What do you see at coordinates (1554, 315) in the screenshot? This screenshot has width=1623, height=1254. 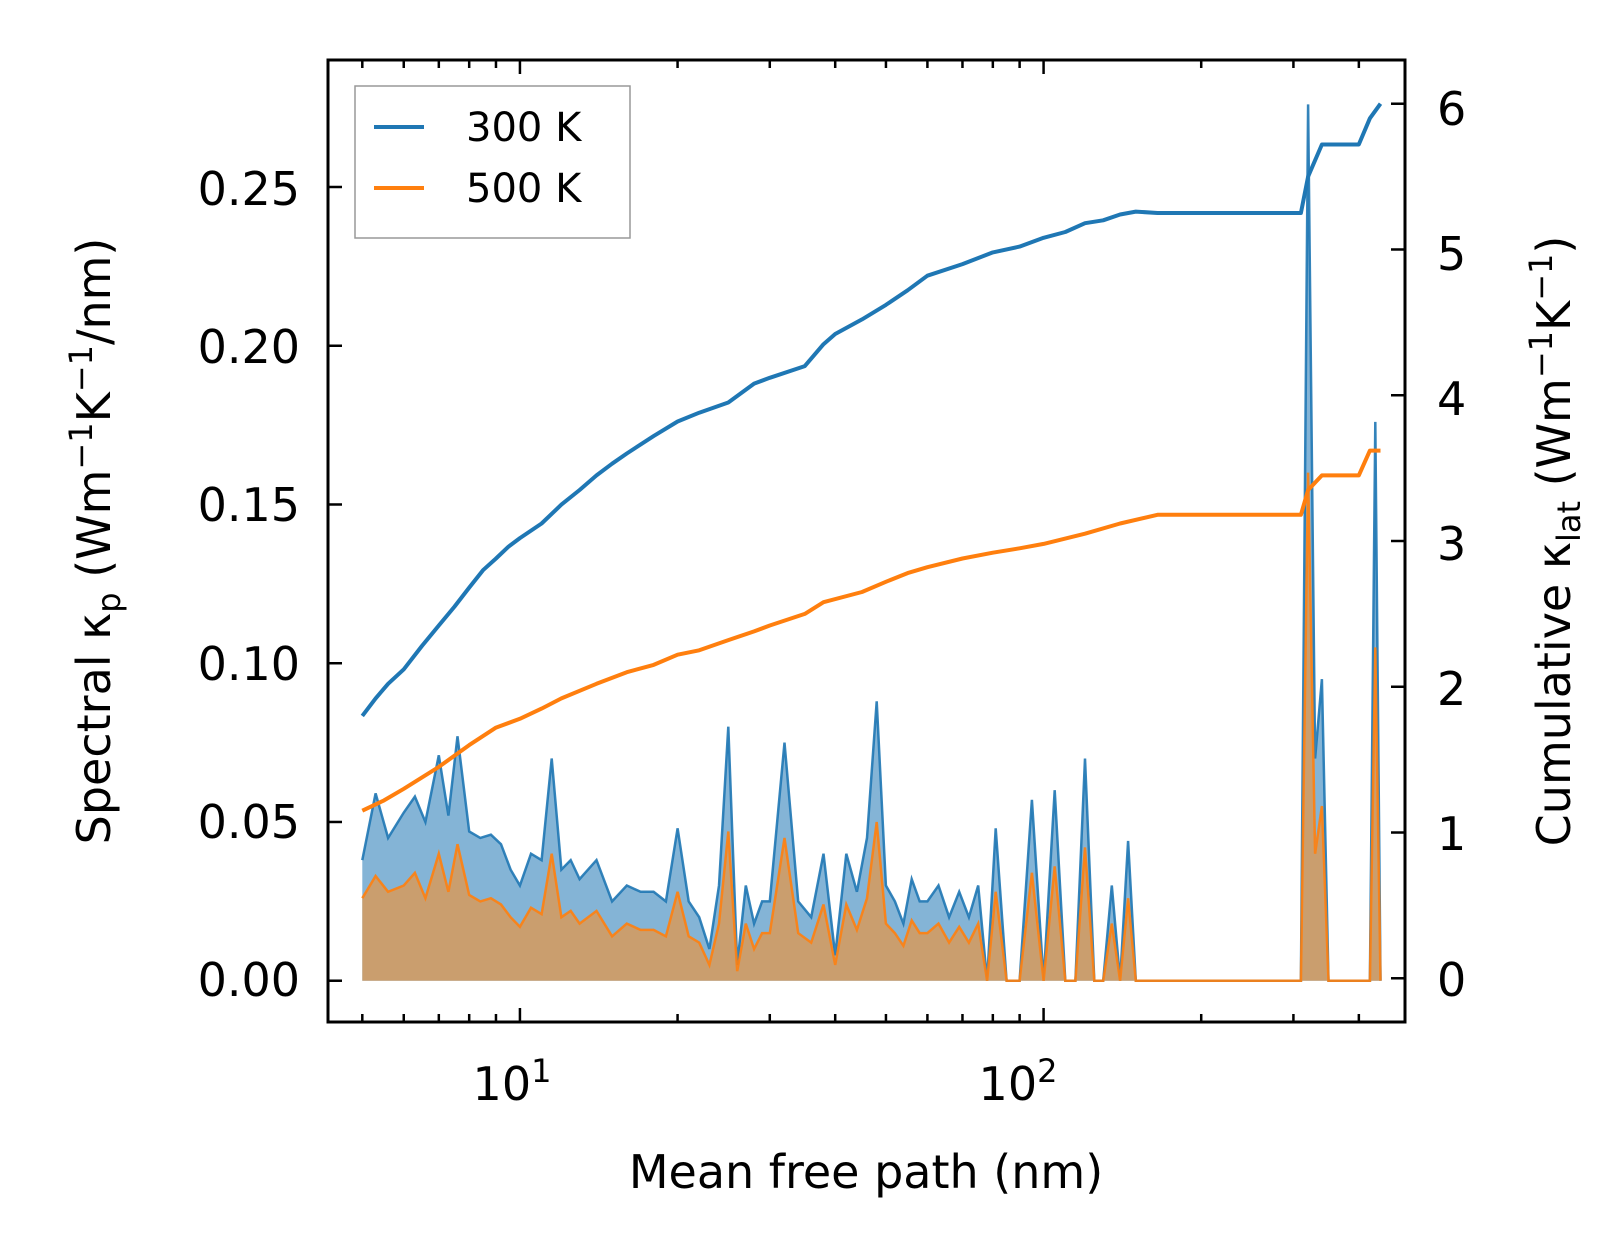 I see `y-right-title-mid2: K` at bounding box center [1554, 315].